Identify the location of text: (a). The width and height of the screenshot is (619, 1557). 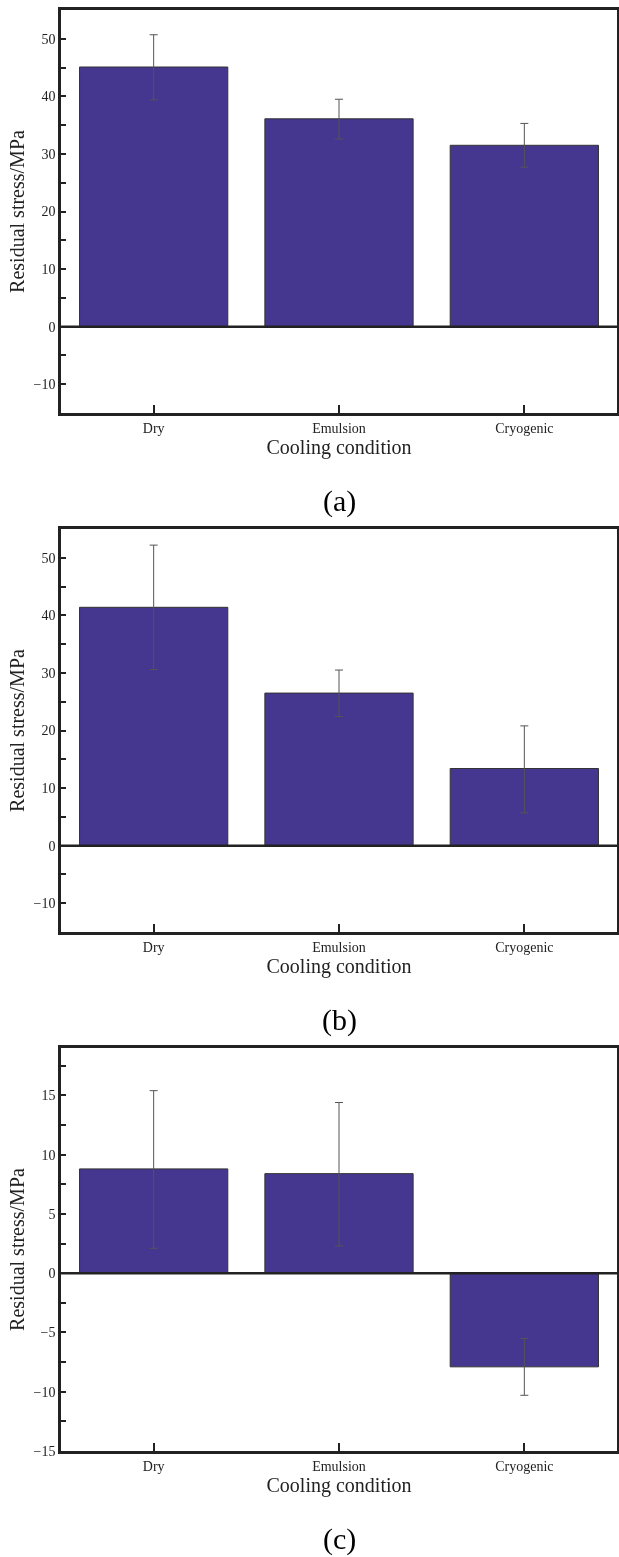
(340, 501).